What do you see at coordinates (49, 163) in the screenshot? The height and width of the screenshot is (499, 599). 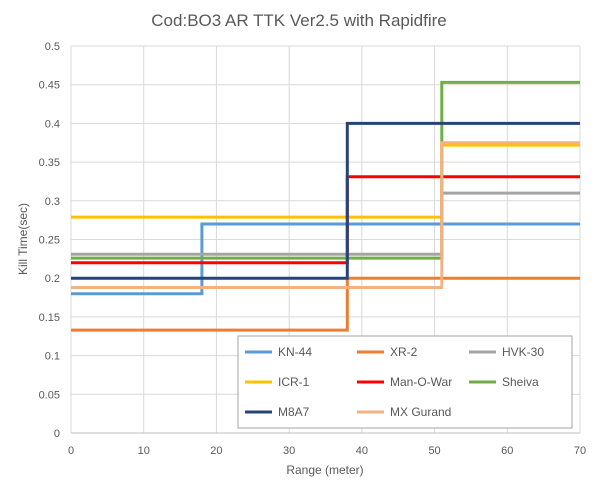 I see `y-tick-label: 0.35` at bounding box center [49, 163].